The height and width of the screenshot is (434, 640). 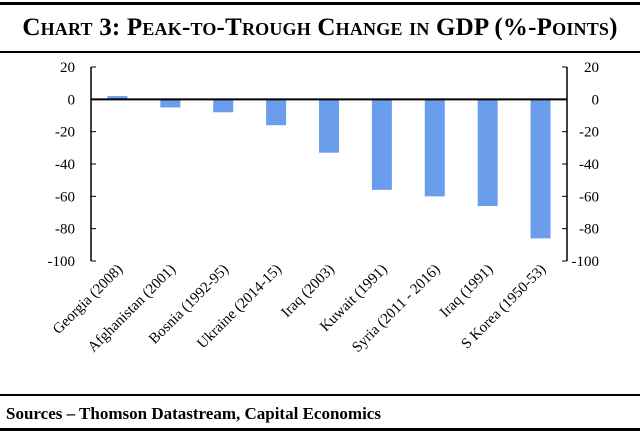 What do you see at coordinates (589, 230) in the screenshot?
I see `y-tick-label-right: -80` at bounding box center [589, 230].